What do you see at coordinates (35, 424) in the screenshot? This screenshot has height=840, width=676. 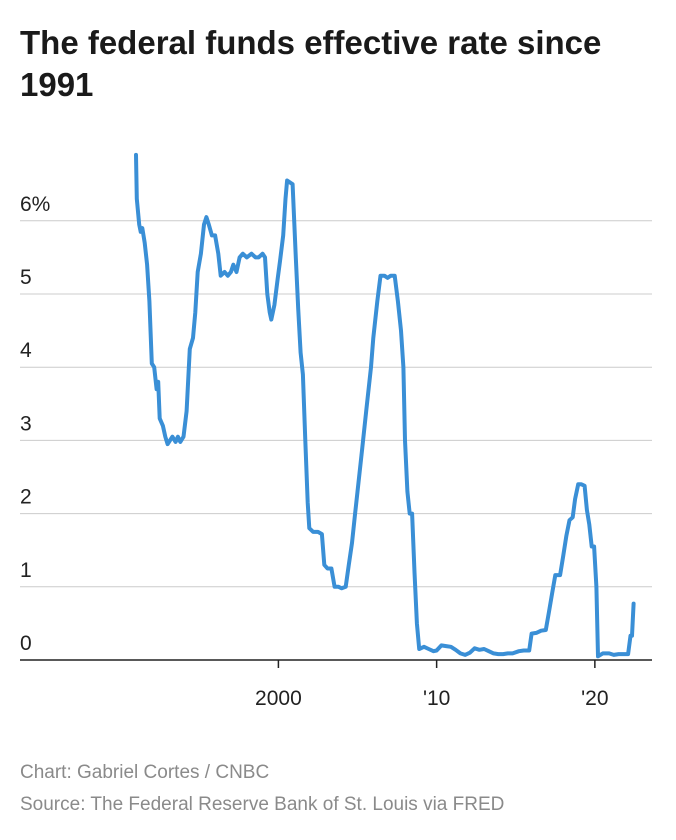 I see `y-axis-labels: 0 1 2 3 4 5 6%` at bounding box center [35, 424].